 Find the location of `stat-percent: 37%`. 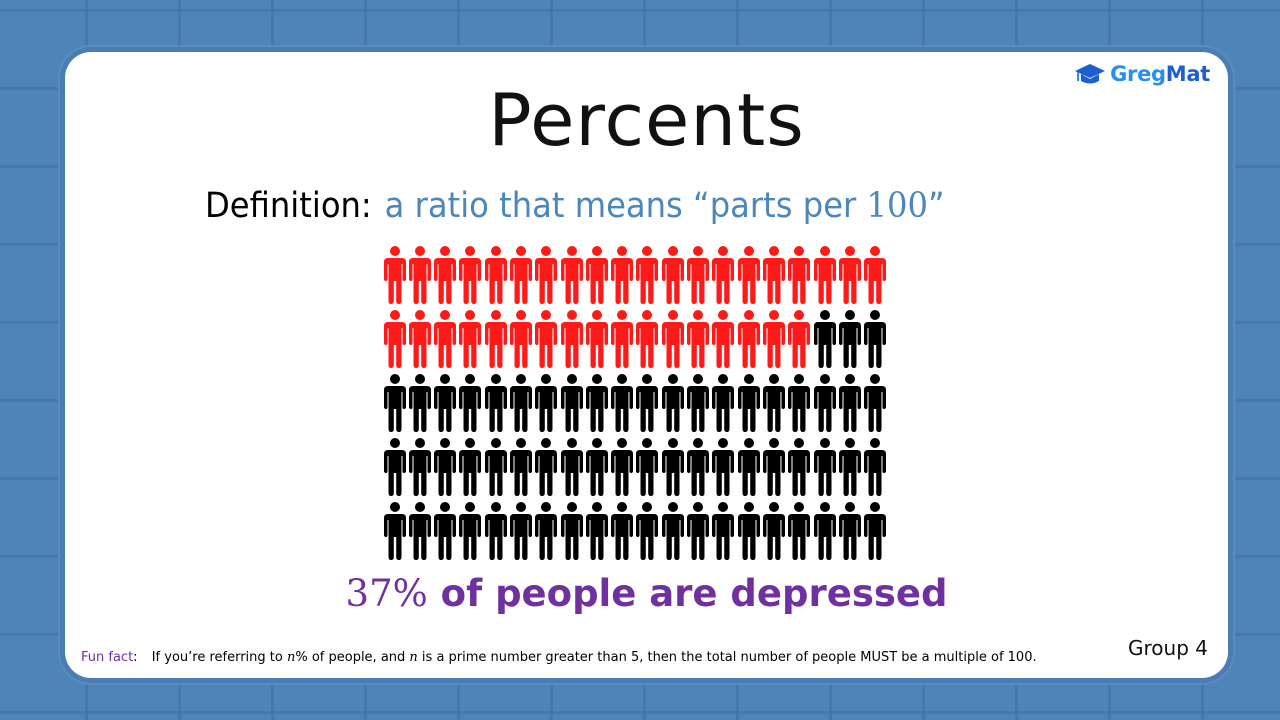

stat-percent: 37% is located at coordinates (386, 593).